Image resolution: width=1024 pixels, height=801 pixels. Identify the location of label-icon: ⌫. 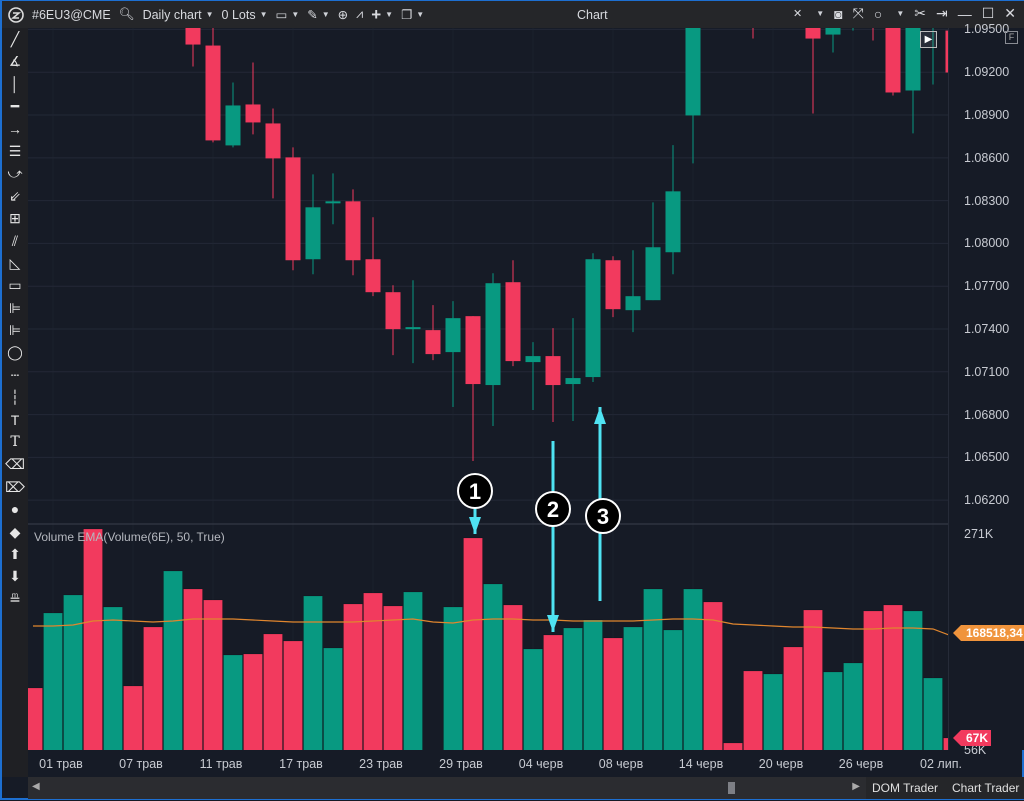
(15, 464).